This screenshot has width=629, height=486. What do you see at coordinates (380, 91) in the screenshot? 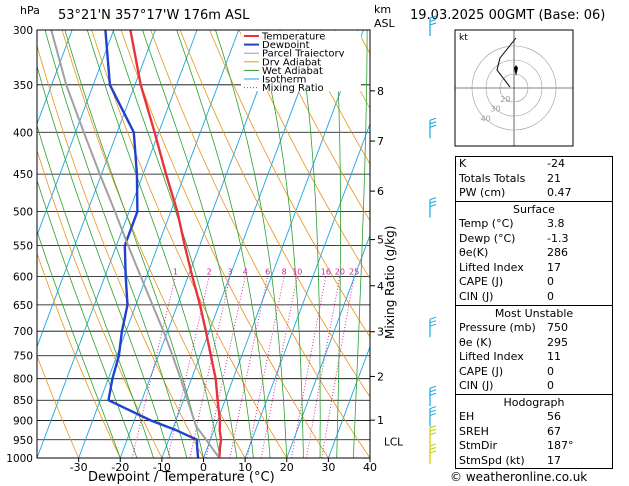
I see `km-tick-label: 8` at bounding box center [380, 91].